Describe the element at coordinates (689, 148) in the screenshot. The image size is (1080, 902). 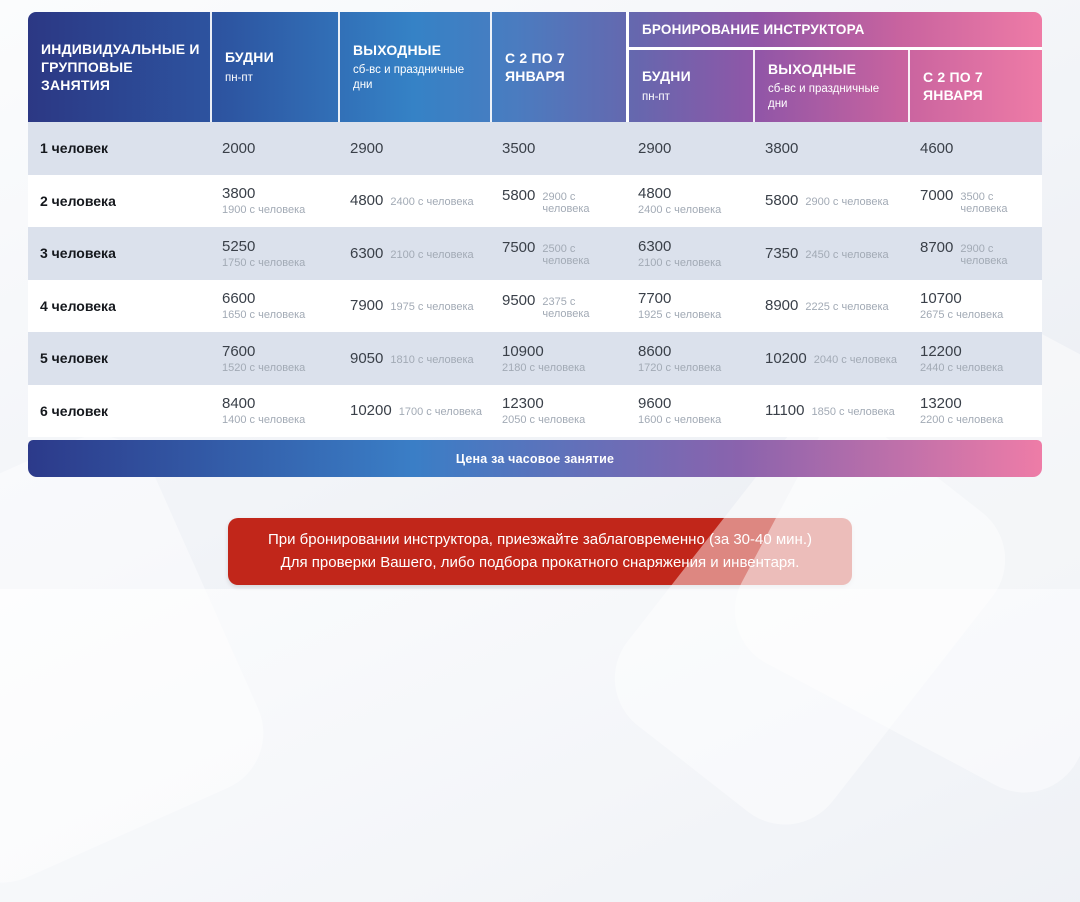
I see `price-cell: 2900` at that location.